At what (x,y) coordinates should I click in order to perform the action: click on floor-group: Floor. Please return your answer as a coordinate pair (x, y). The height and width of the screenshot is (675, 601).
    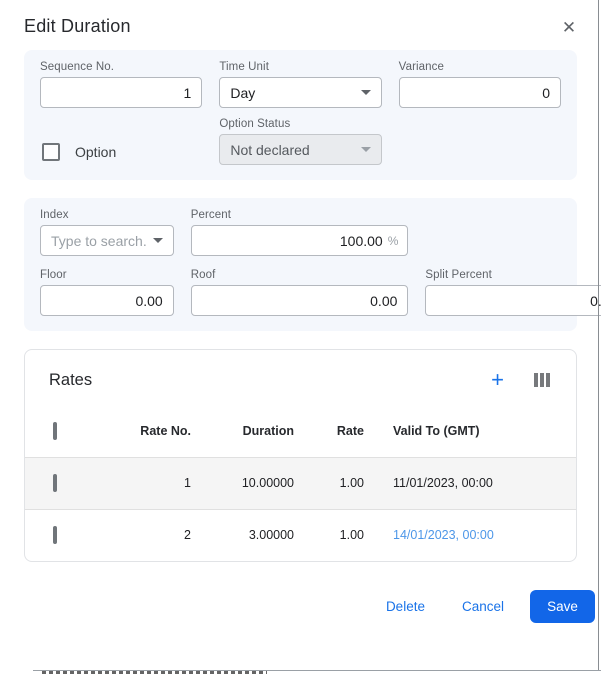
    Looking at the image, I should click on (107, 292).